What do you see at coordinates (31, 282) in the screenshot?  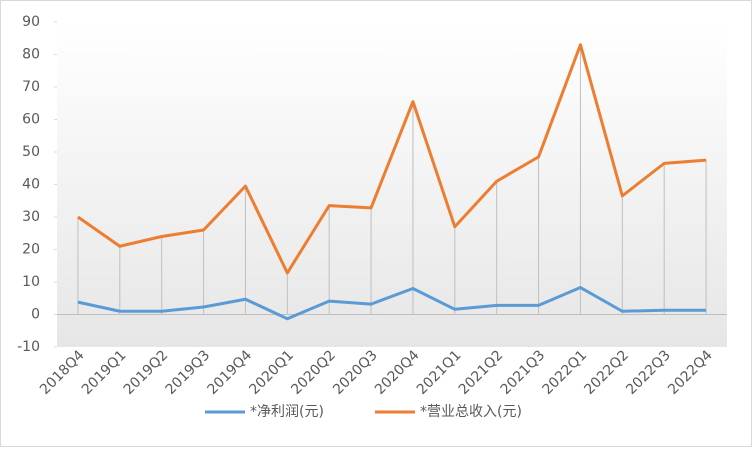 I see `y-tick-label: 10` at bounding box center [31, 282].